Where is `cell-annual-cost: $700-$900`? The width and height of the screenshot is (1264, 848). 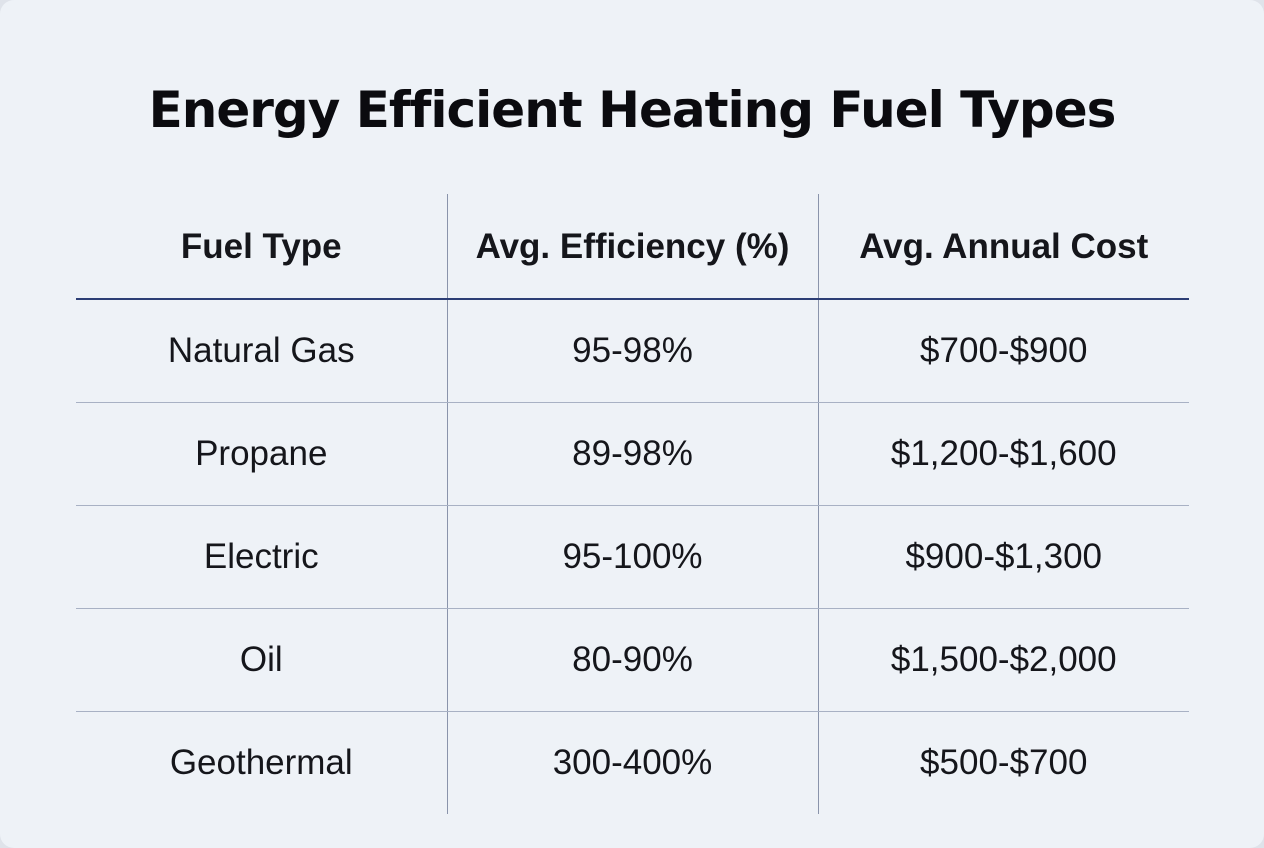 cell-annual-cost: $700-$900 is located at coordinates (1003, 351).